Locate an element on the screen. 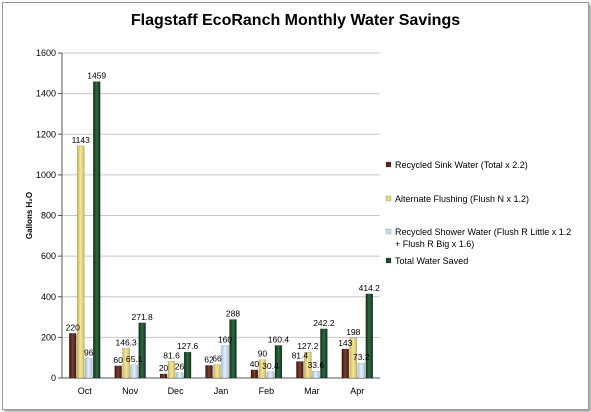 This screenshot has height=412, width=591. x-tick-label: Nov is located at coordinates (130, 391).